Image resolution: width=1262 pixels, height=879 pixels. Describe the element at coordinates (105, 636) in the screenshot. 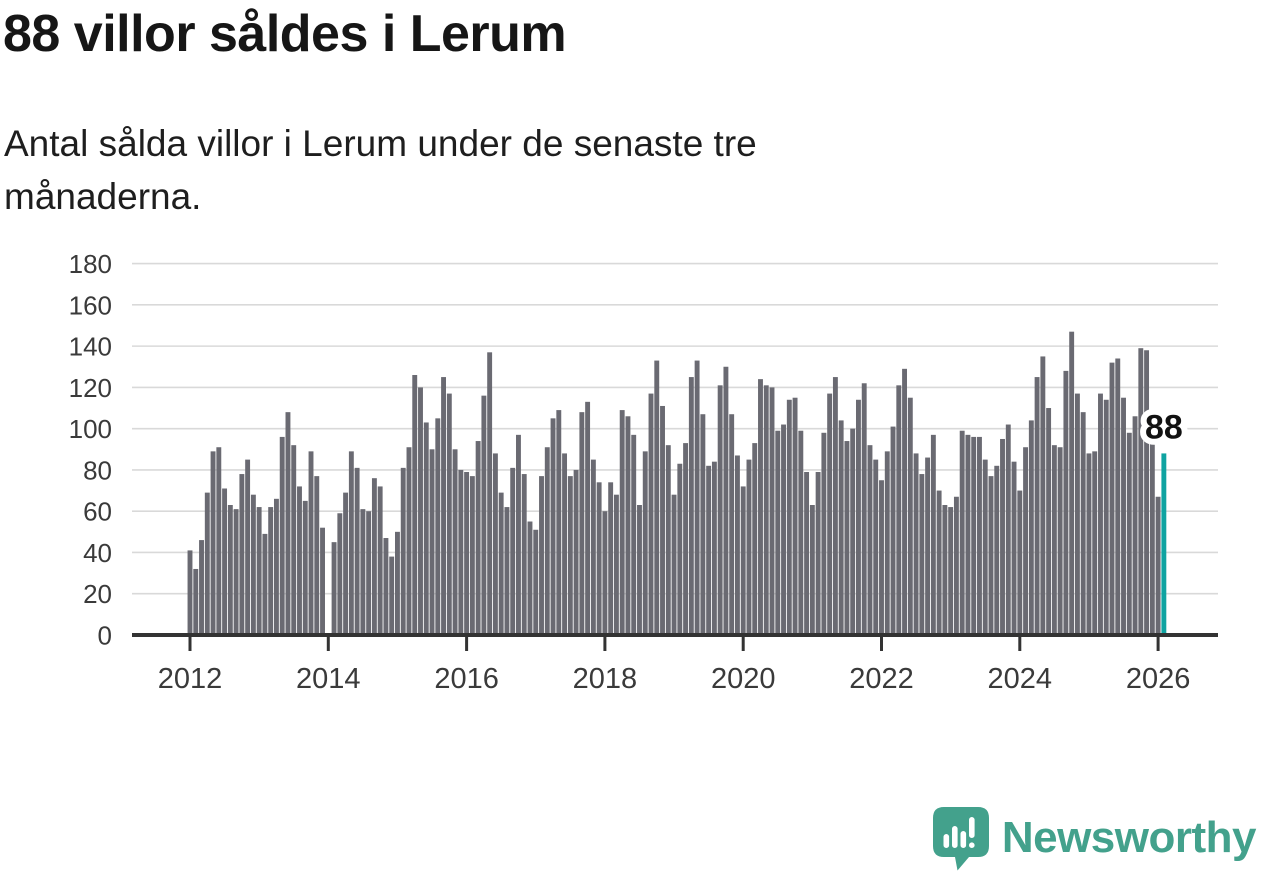

I see `y-axis-label: 0` at that location.